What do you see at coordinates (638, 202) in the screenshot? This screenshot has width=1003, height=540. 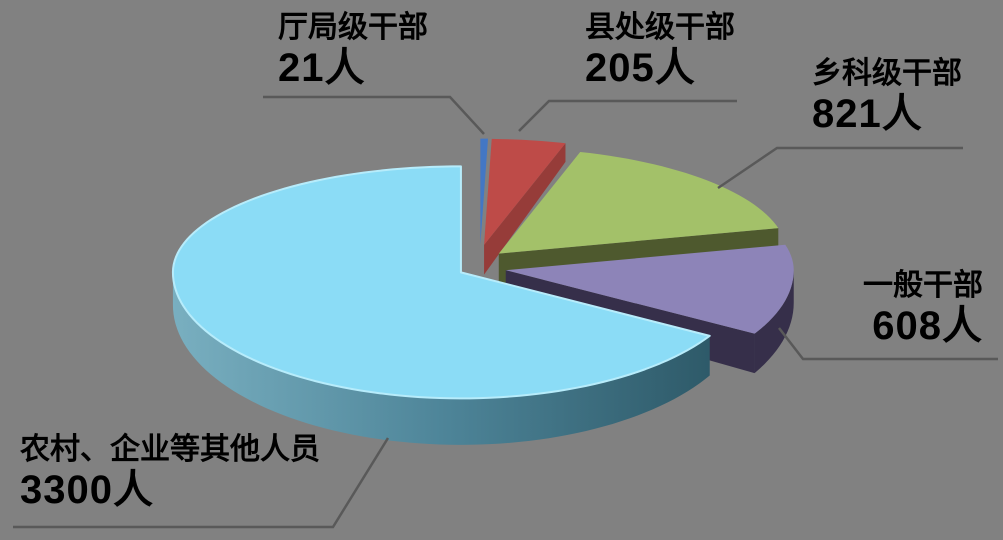 I see `pie-slice-2-top` at bounding box center [638, 202].